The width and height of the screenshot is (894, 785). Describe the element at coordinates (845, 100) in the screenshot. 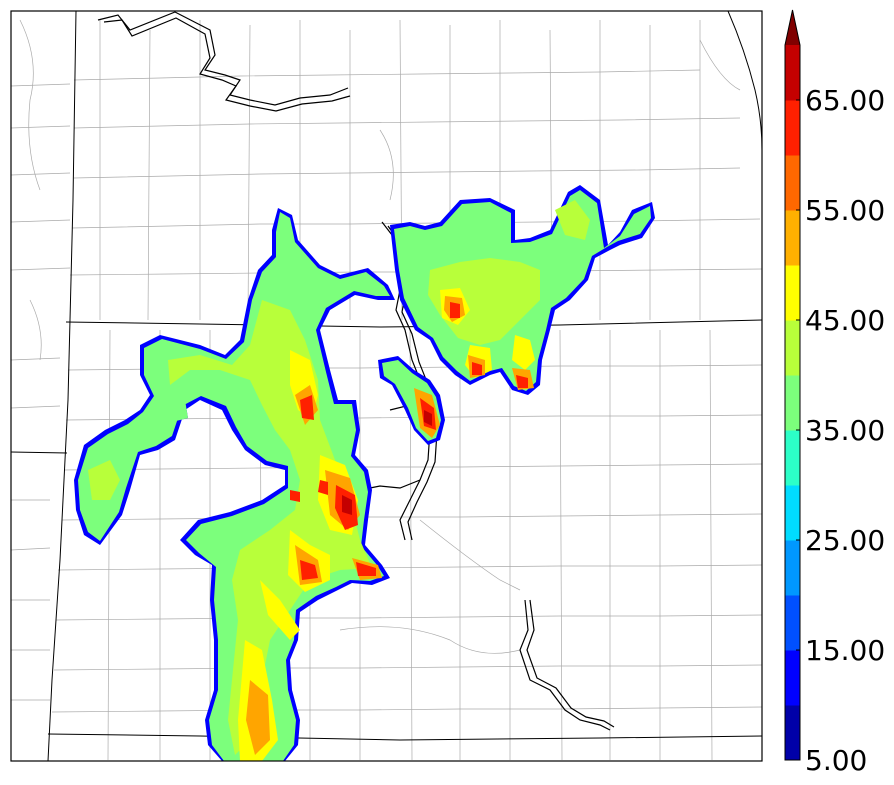

I see `colorbar-tick-label: 65.00` at that location.